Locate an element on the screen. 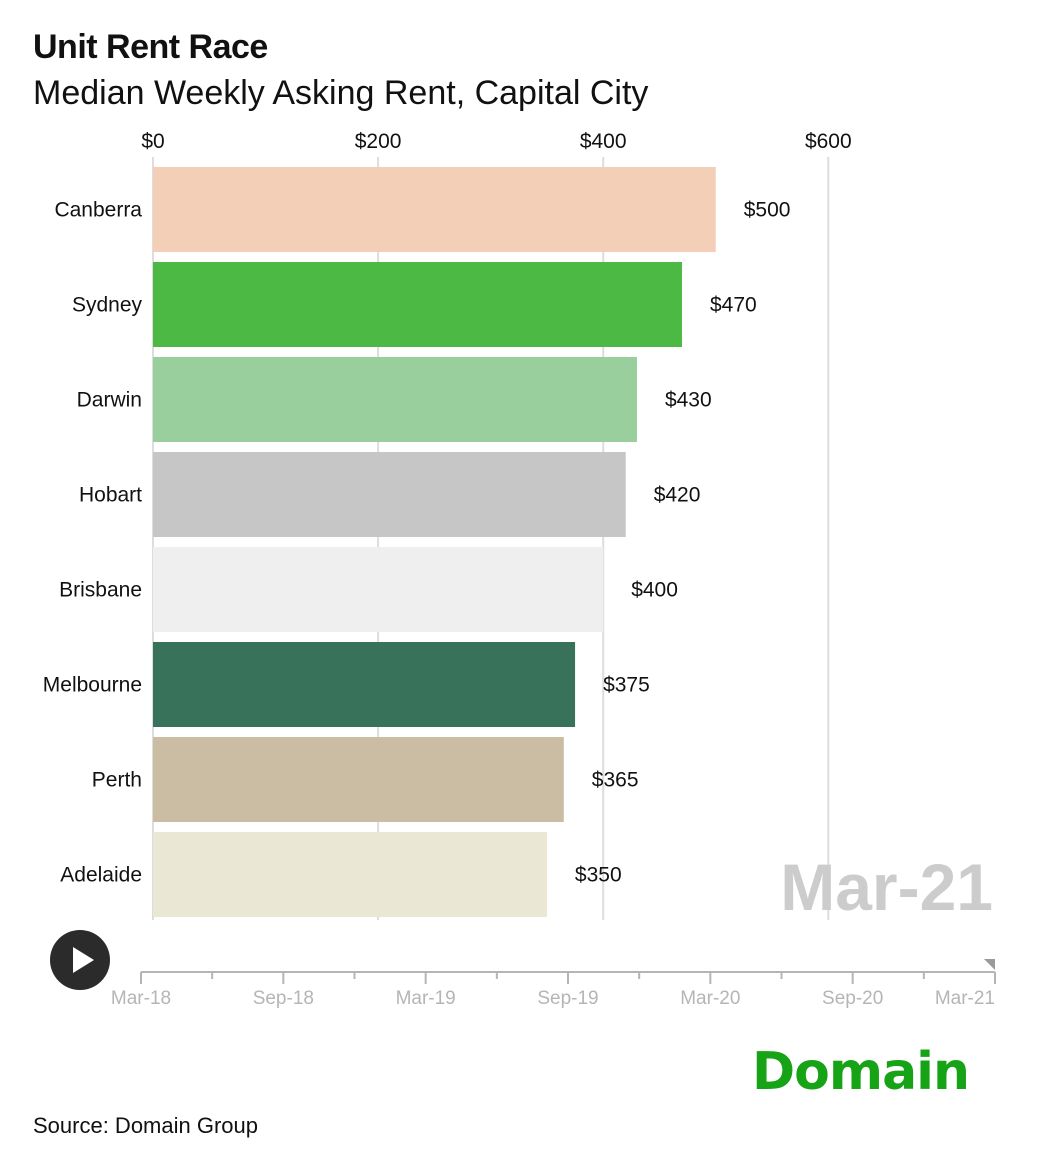 Image resolution: width=1052 pixels, height=1174 pixels. chart-subtitle: Median Weekly Asking Rent, Capital City is located at coordinates (341, 93).